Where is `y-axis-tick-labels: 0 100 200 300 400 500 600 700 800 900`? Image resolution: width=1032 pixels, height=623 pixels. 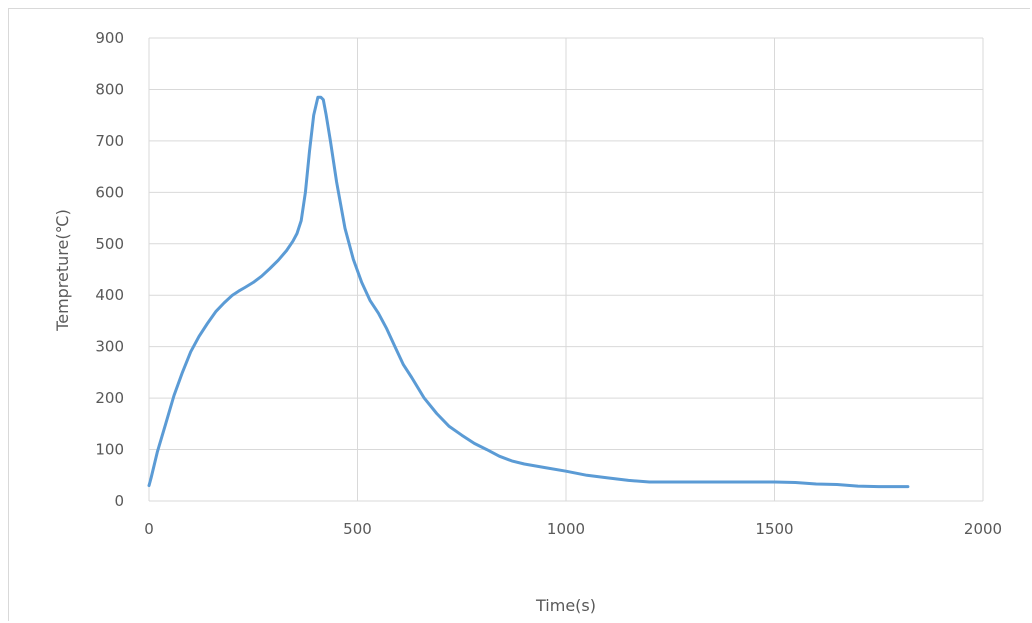 y-axis-tick-labels: 0 100 200 300 400 500 600 700 800 900 is located at coordinates (109, 269).